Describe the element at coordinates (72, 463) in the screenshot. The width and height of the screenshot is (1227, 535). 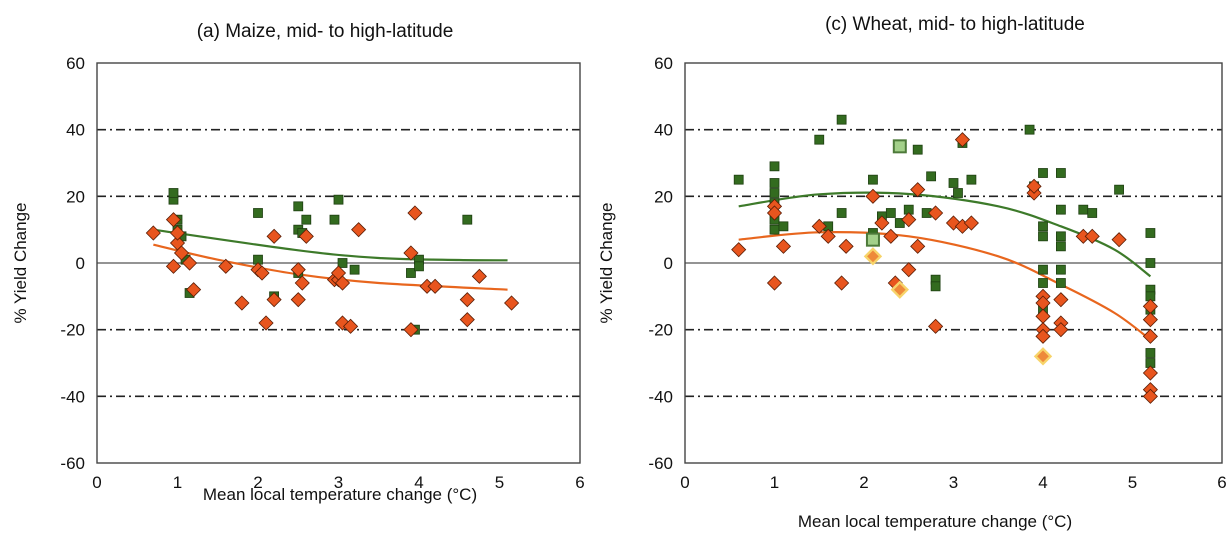
I see `y-tick-label: -60` at that location.